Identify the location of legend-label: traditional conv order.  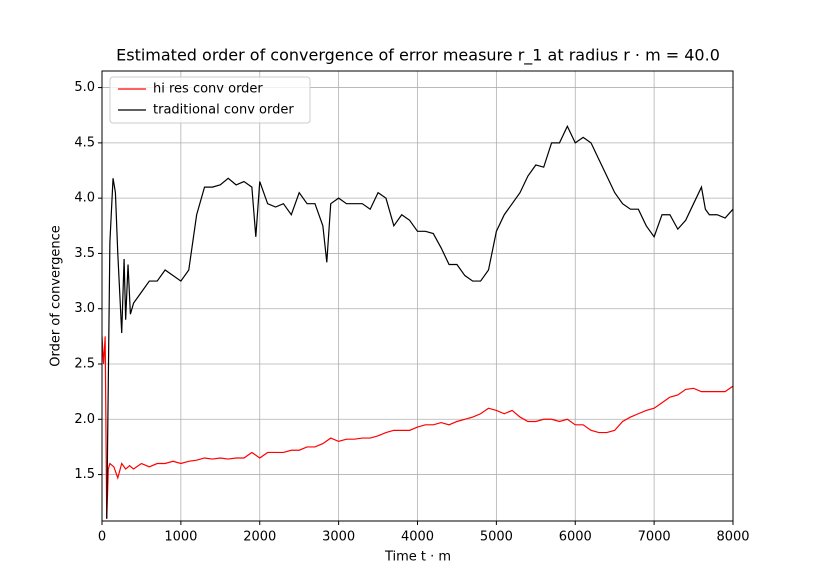
(223, 110).